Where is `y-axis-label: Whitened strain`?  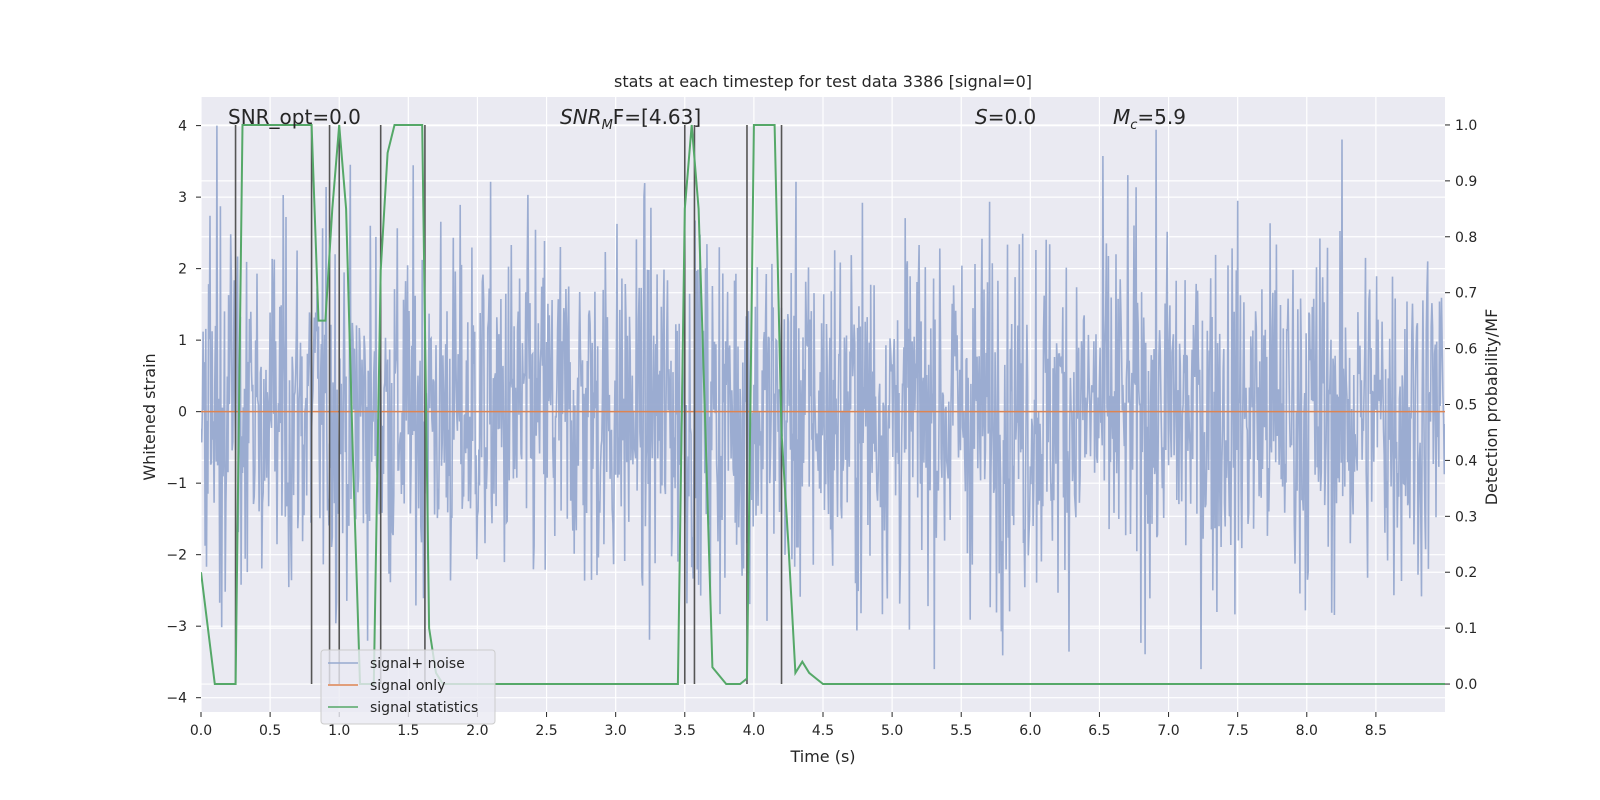
y-axis-label: Whitened strain is located at coordinates (149, 416).